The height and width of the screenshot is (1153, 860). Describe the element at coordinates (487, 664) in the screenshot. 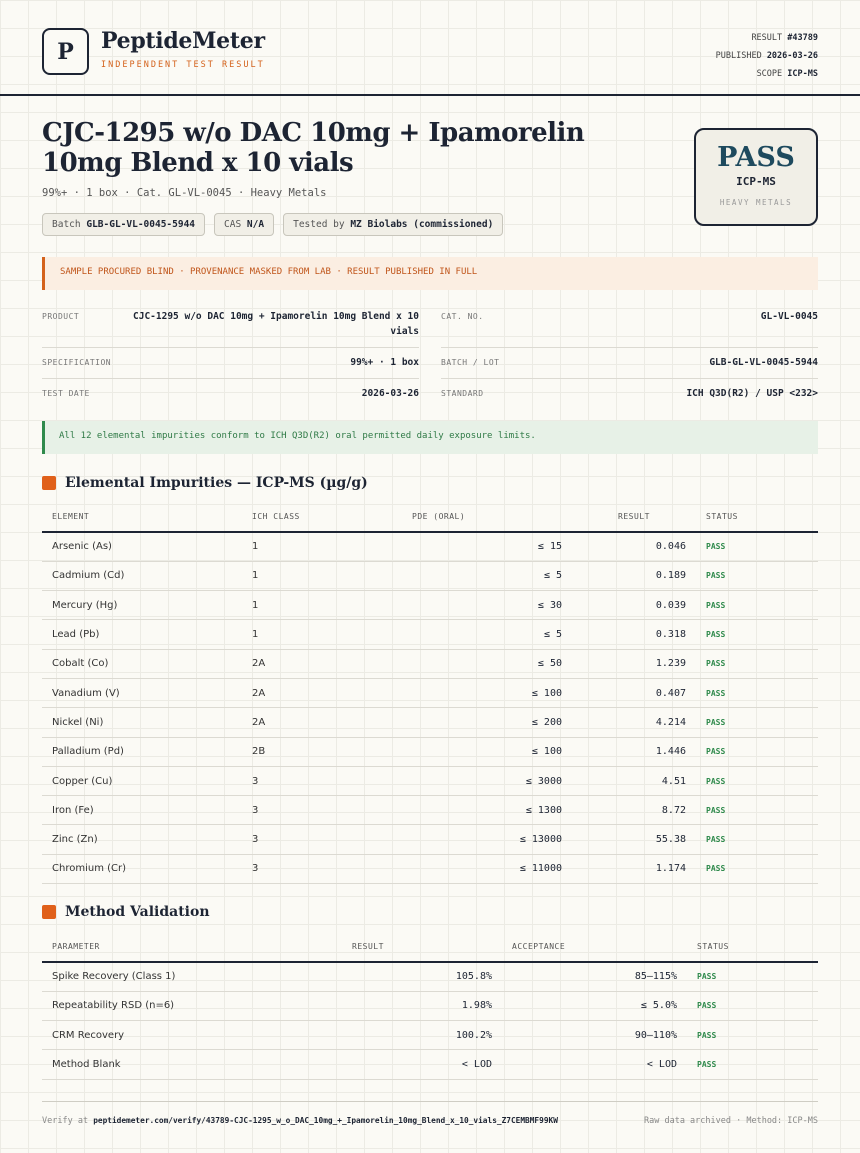

I see `pde-limit: ≤ 50` at that location.